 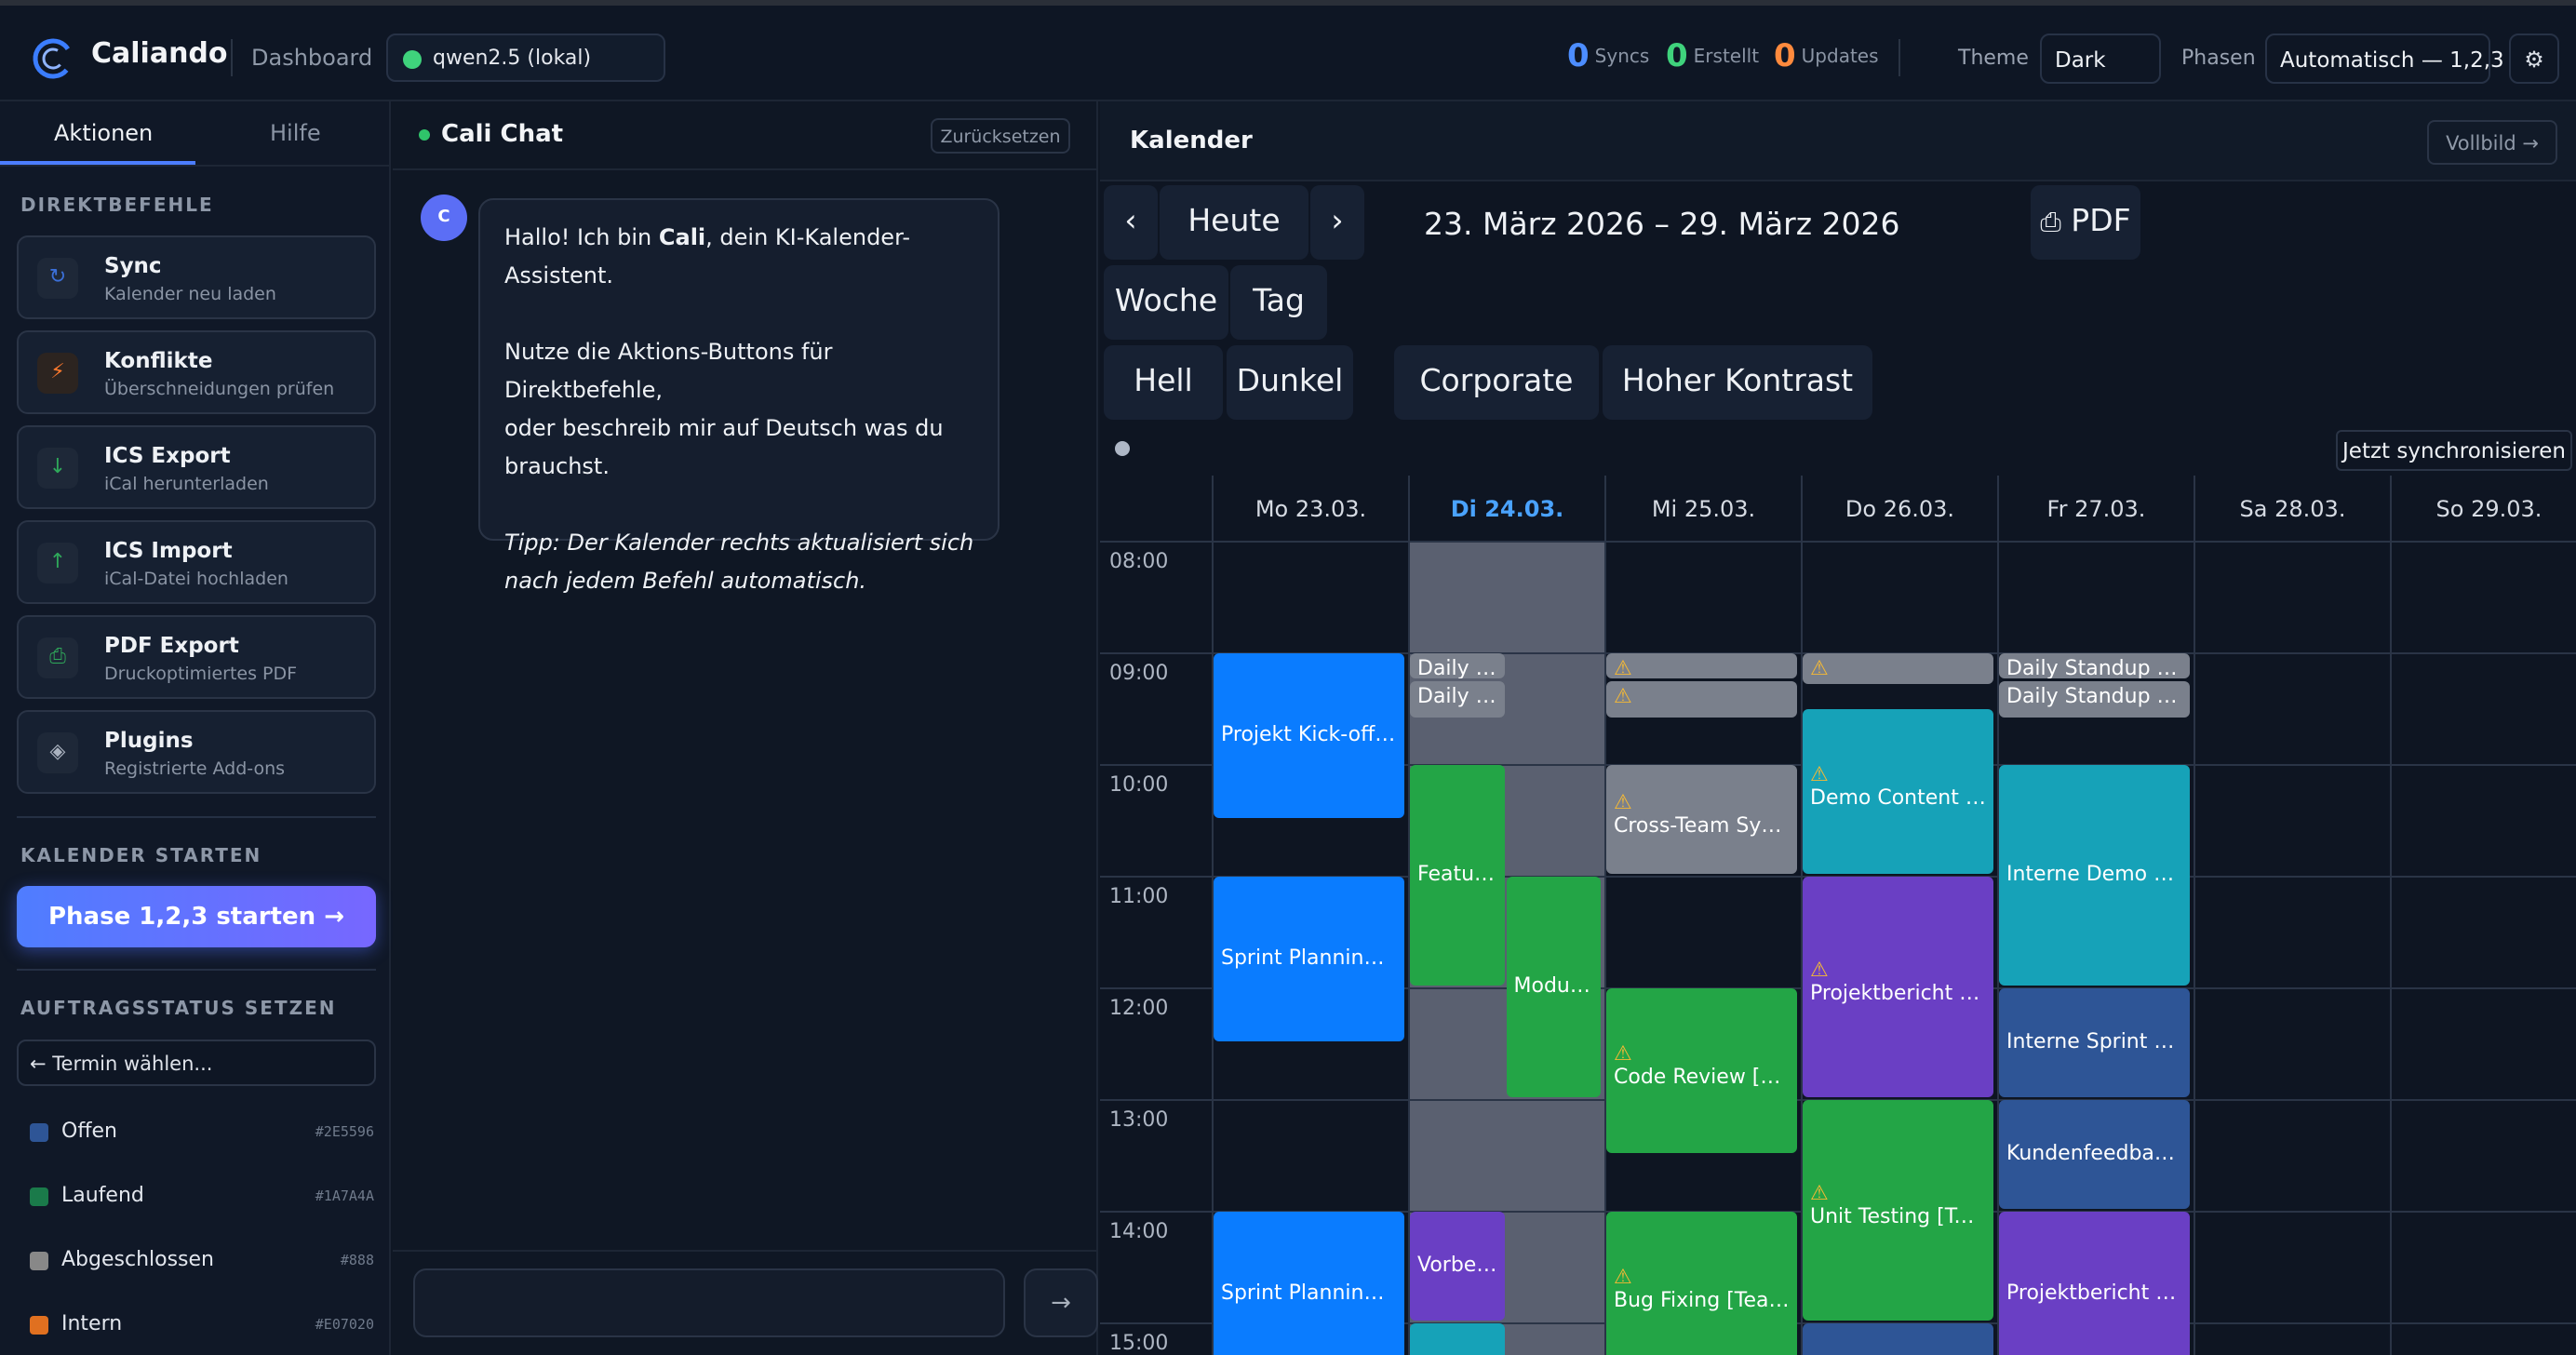 I want to click on sync-button: ↻ Sync Kalender neu laden, so click(x=196, y=277).